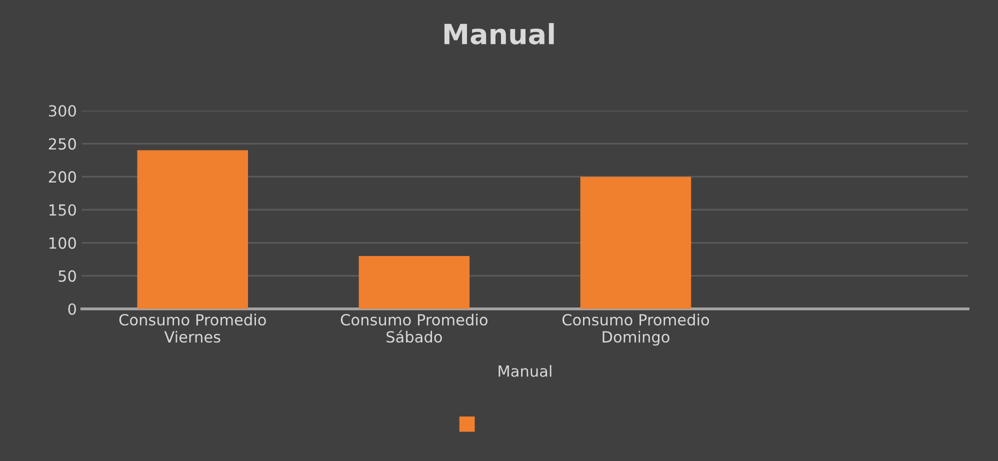  What do you see at coordinates (67, 276) in the screenshot?
I see `y-tick-label: 50` at bounding box center [67, 276].